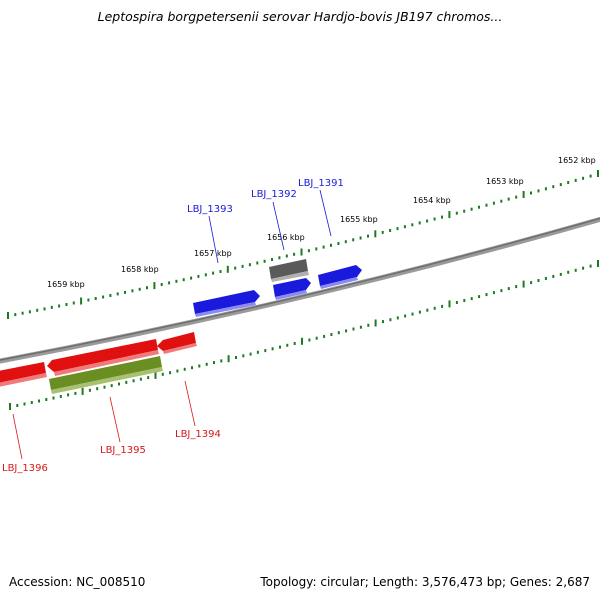 Image resolution: width=600 pixels, height=600 pixels. I want to click on gene-label-LBJ_1394: LBJ_1394, so click(198, 434).